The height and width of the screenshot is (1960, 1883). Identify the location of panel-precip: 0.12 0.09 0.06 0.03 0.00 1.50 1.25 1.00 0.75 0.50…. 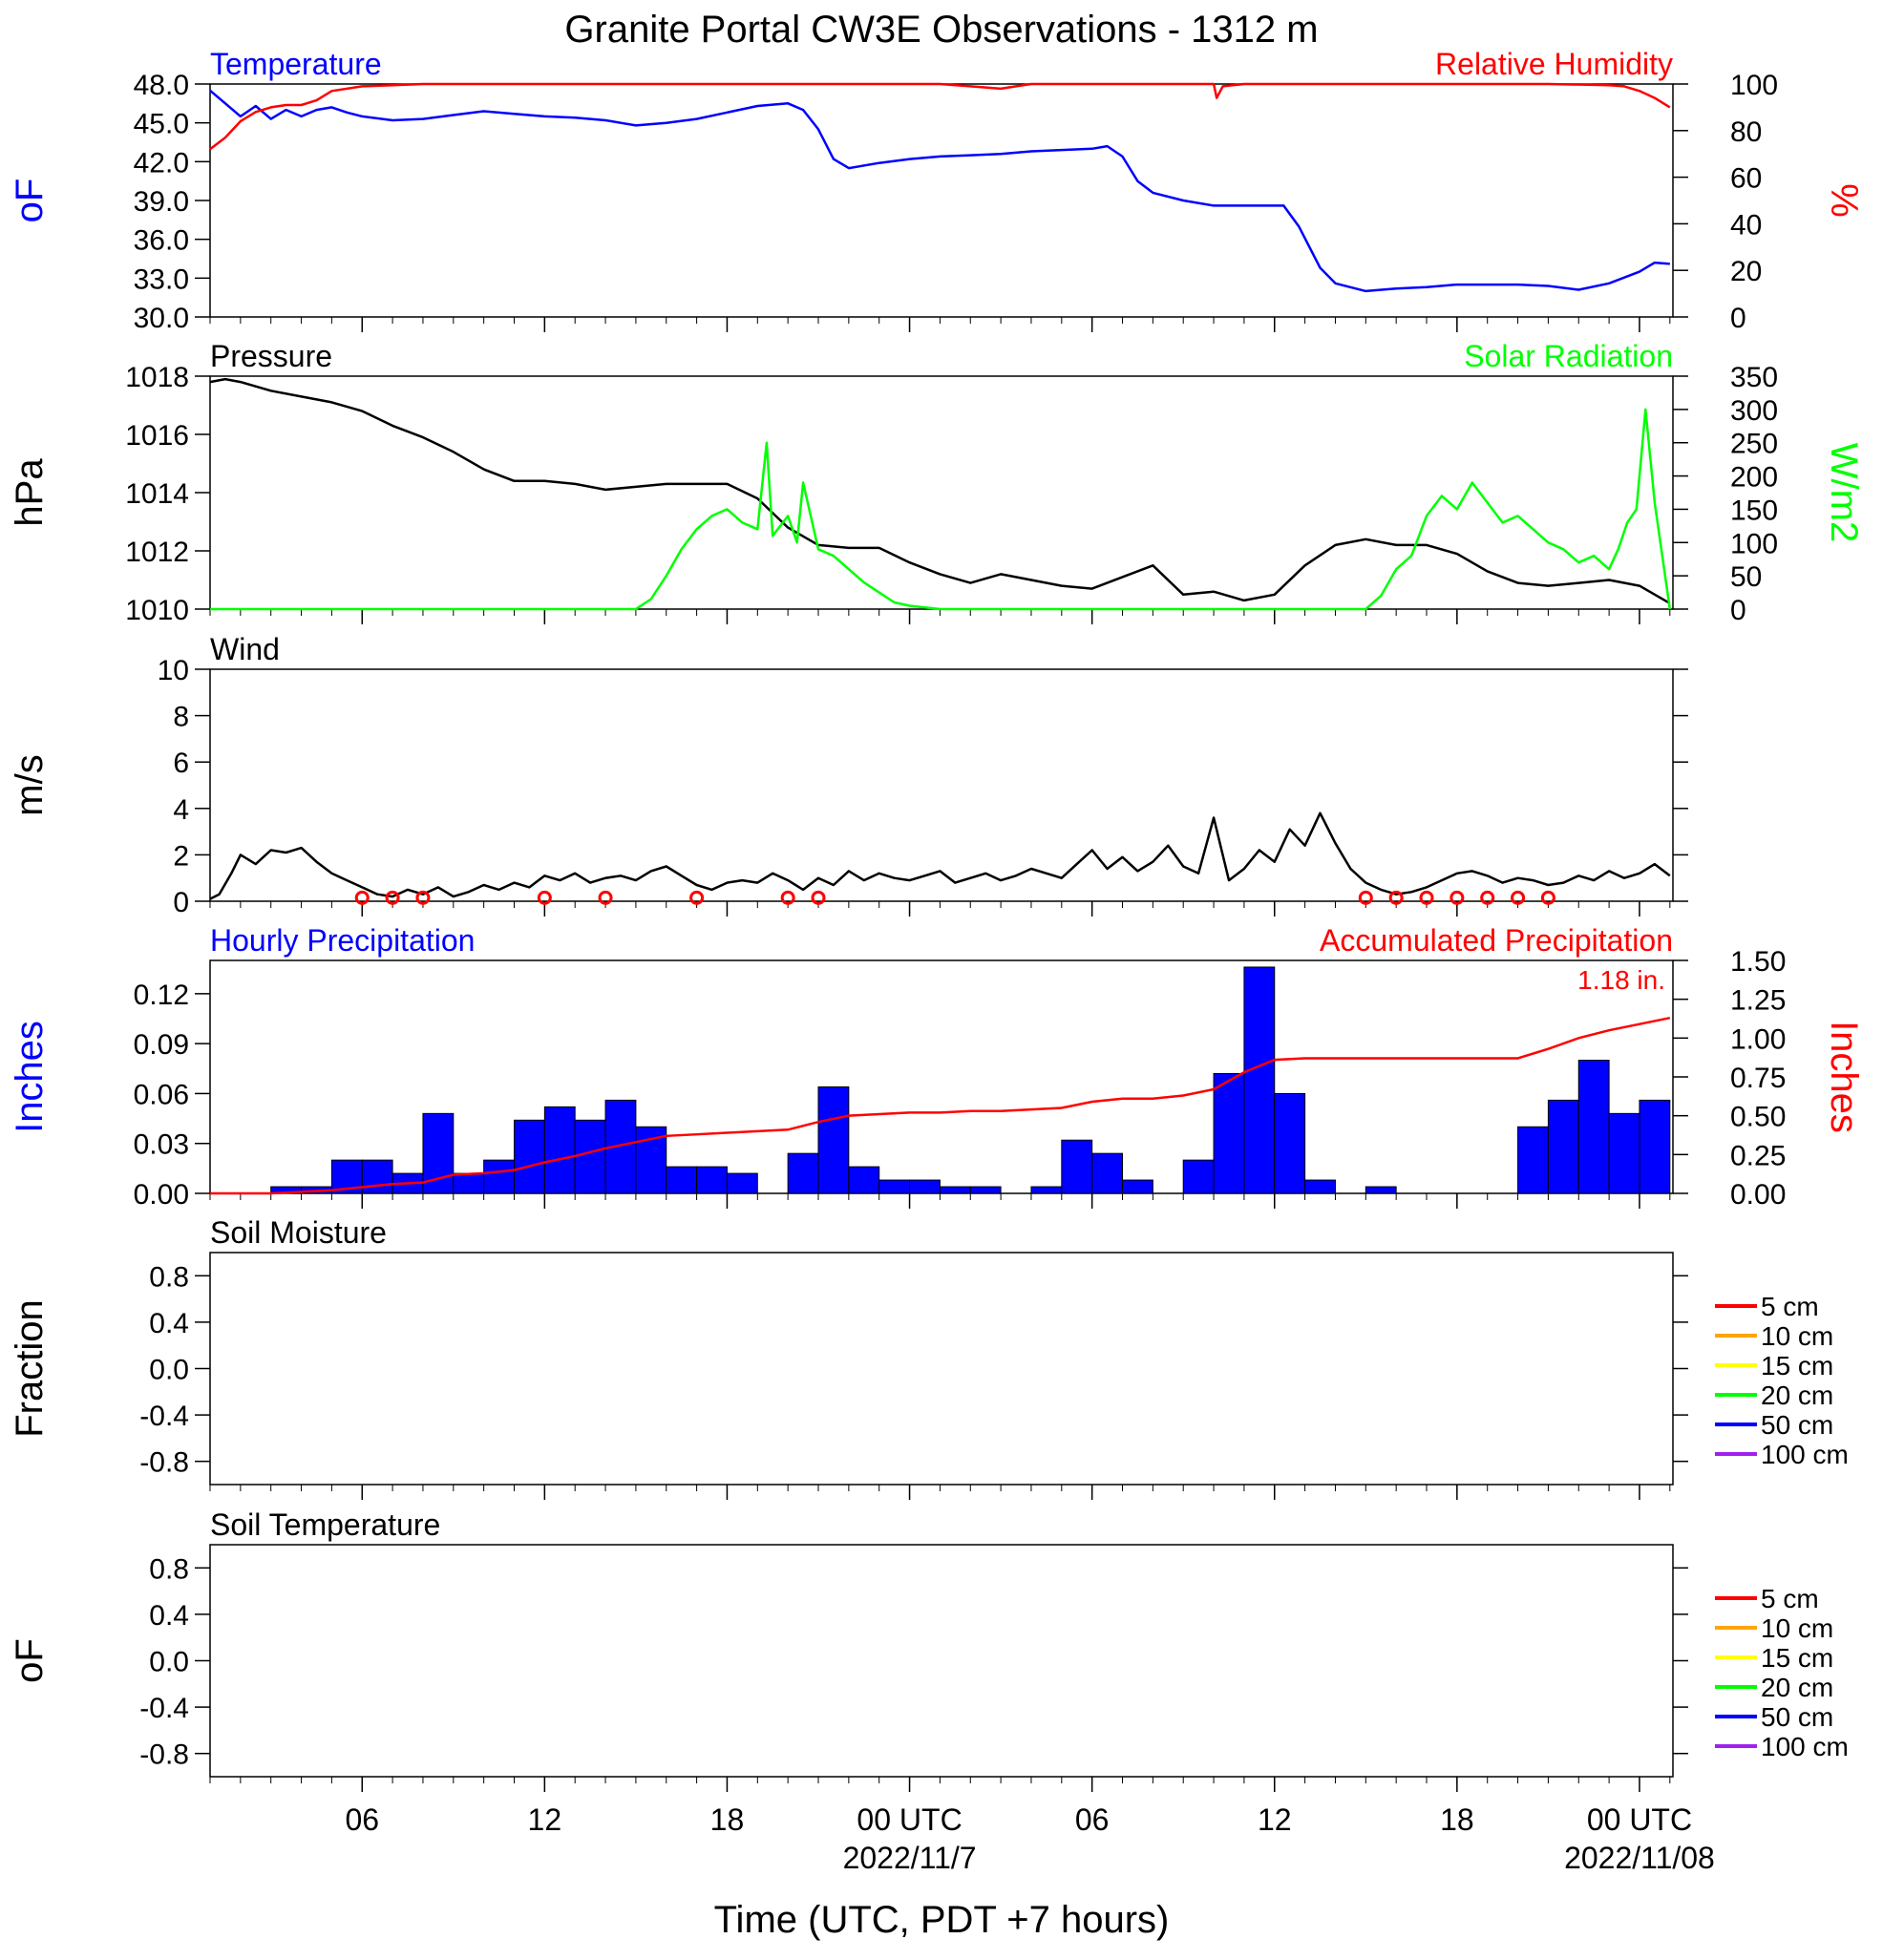
(937, 1067).